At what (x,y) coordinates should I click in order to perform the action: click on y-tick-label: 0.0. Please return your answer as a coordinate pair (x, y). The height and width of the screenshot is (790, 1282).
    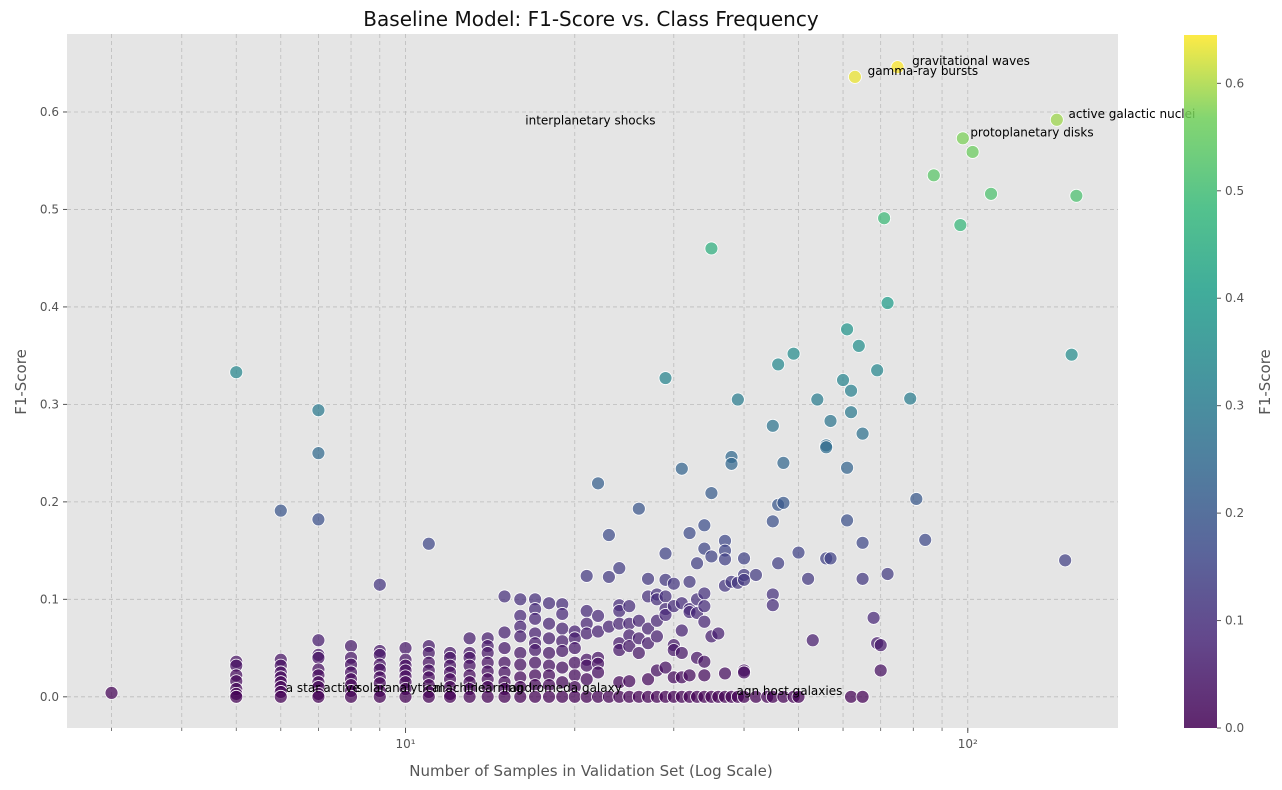
    Looking at the image, I should click on (49, 697).